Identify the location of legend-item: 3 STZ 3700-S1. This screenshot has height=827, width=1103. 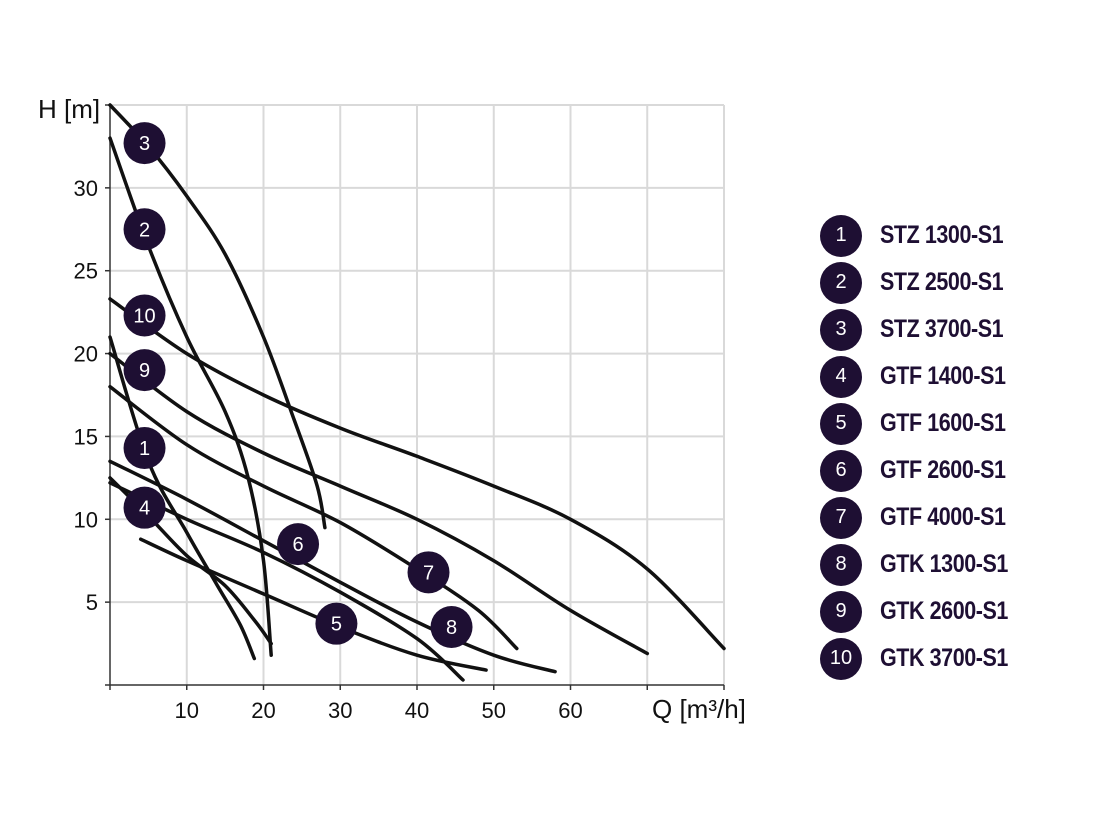
(955, 329).